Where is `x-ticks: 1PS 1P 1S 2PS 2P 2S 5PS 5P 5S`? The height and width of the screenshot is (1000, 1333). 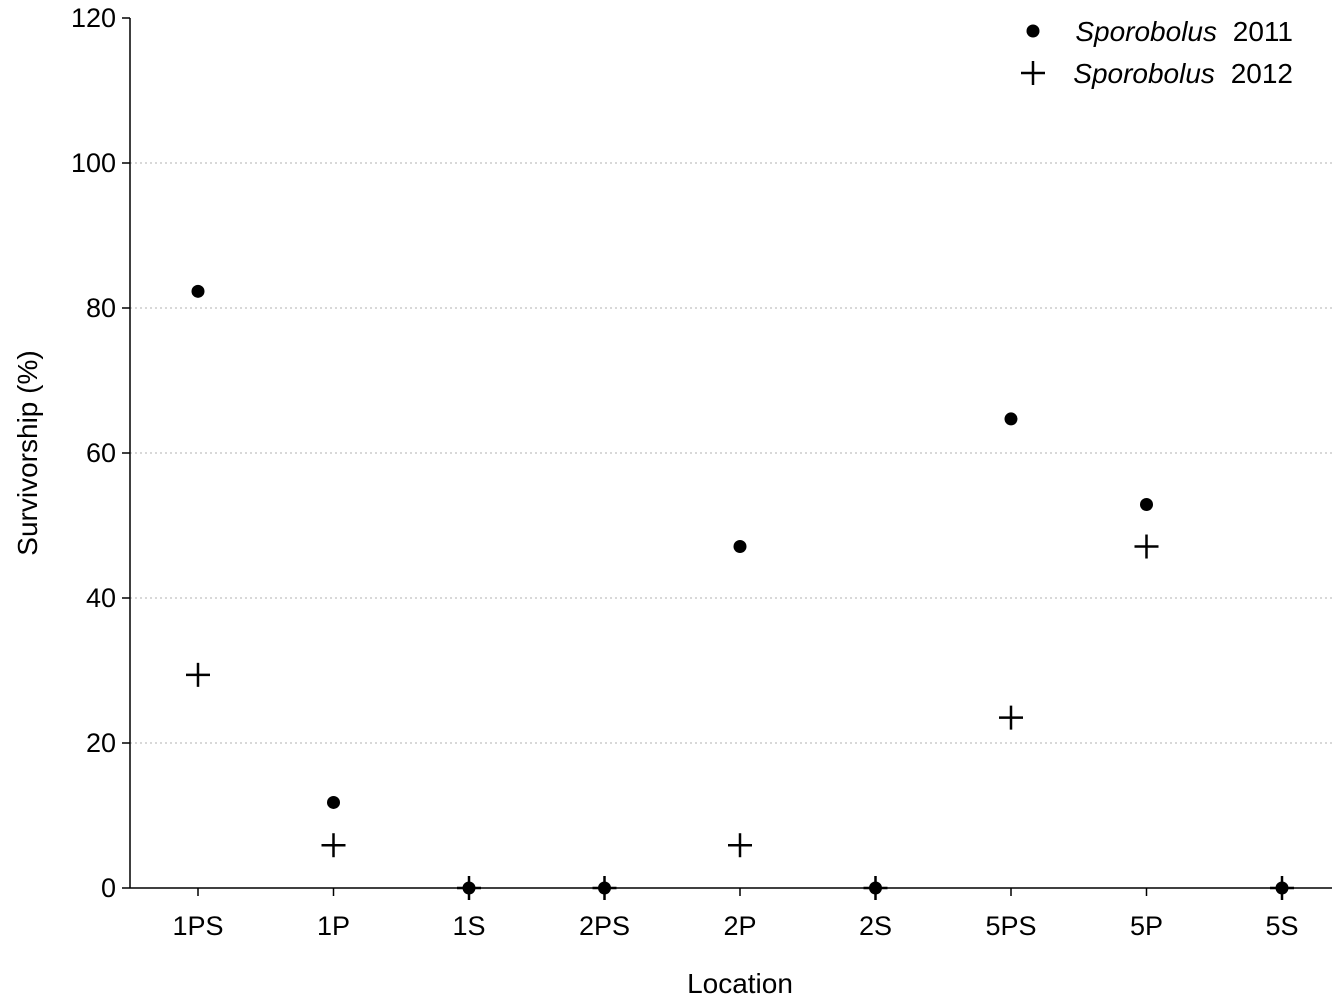 x-ticks: 1PS 1P 1S 2PS 2P 2S 5PS 5P 5S is located at coordinates (735, 914).